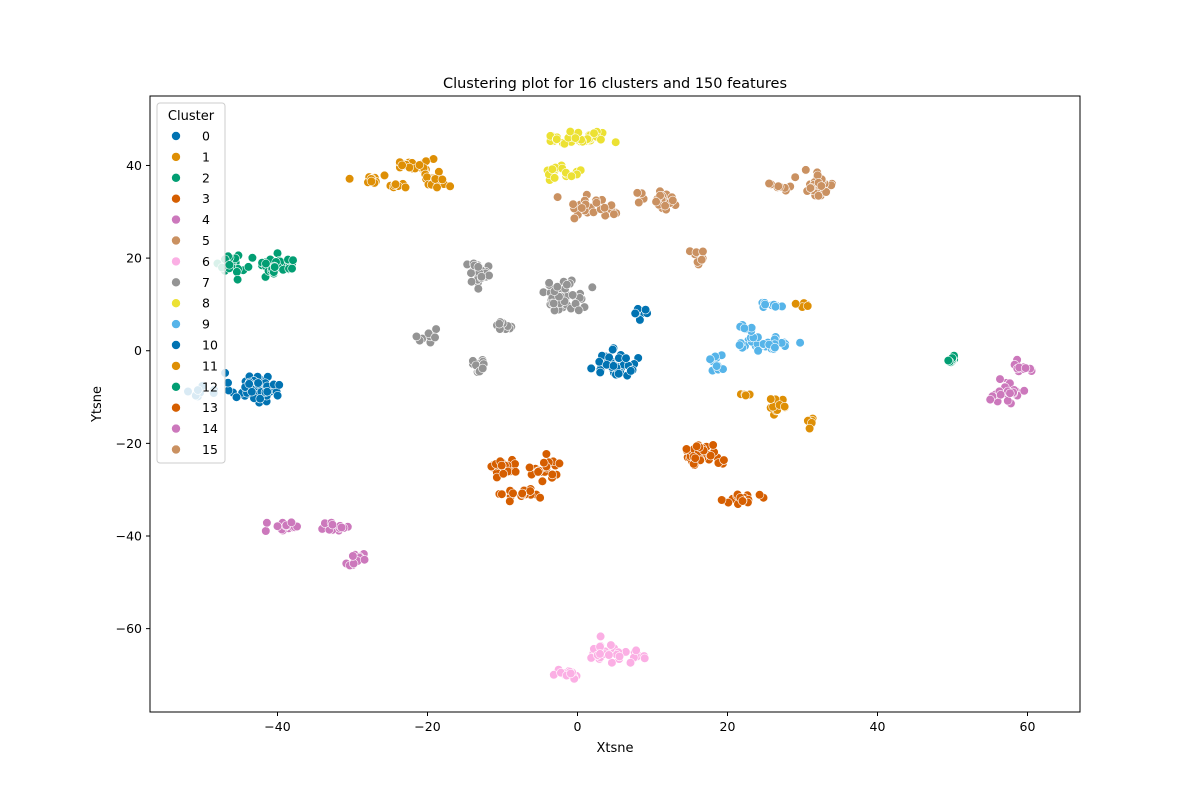 This screenshot has height=800, width=1200. Describe the element at coordinates (134, 258) in the screenshot. I see `y-tick-label: 20` at that location.